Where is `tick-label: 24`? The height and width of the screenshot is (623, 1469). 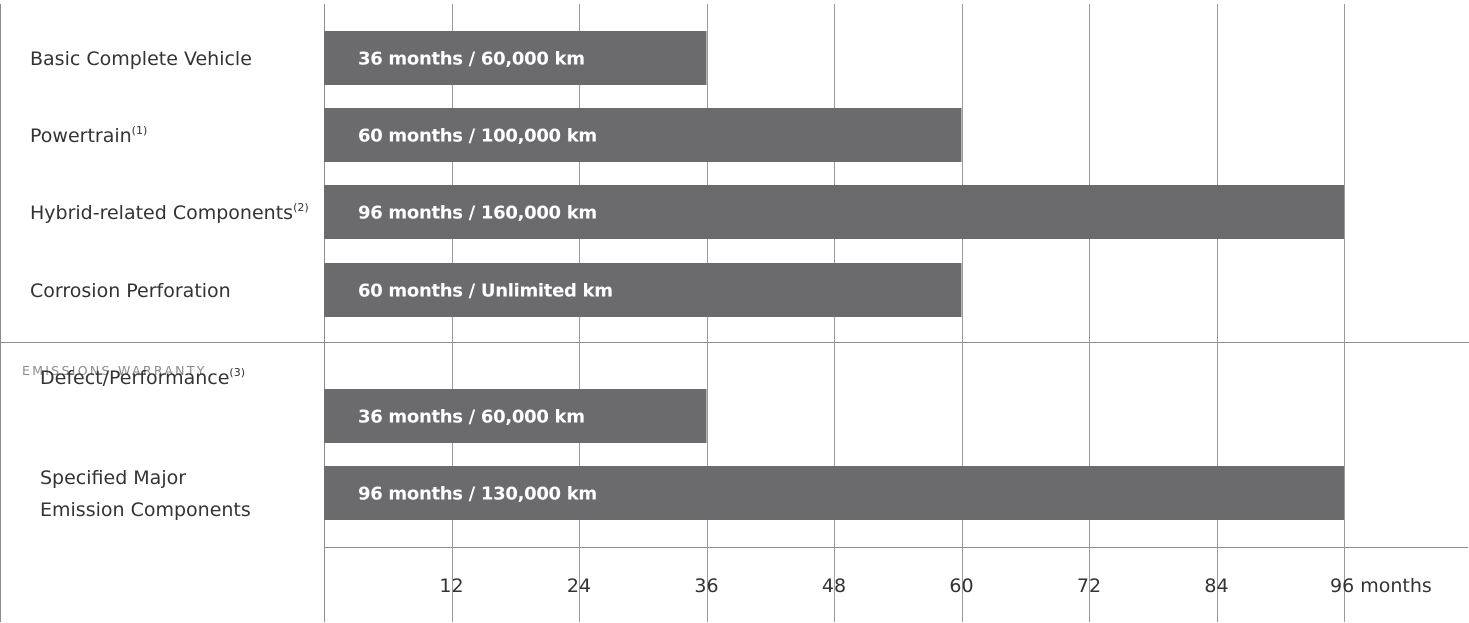 tick-label: 24 is located at coordinates (579, 586).